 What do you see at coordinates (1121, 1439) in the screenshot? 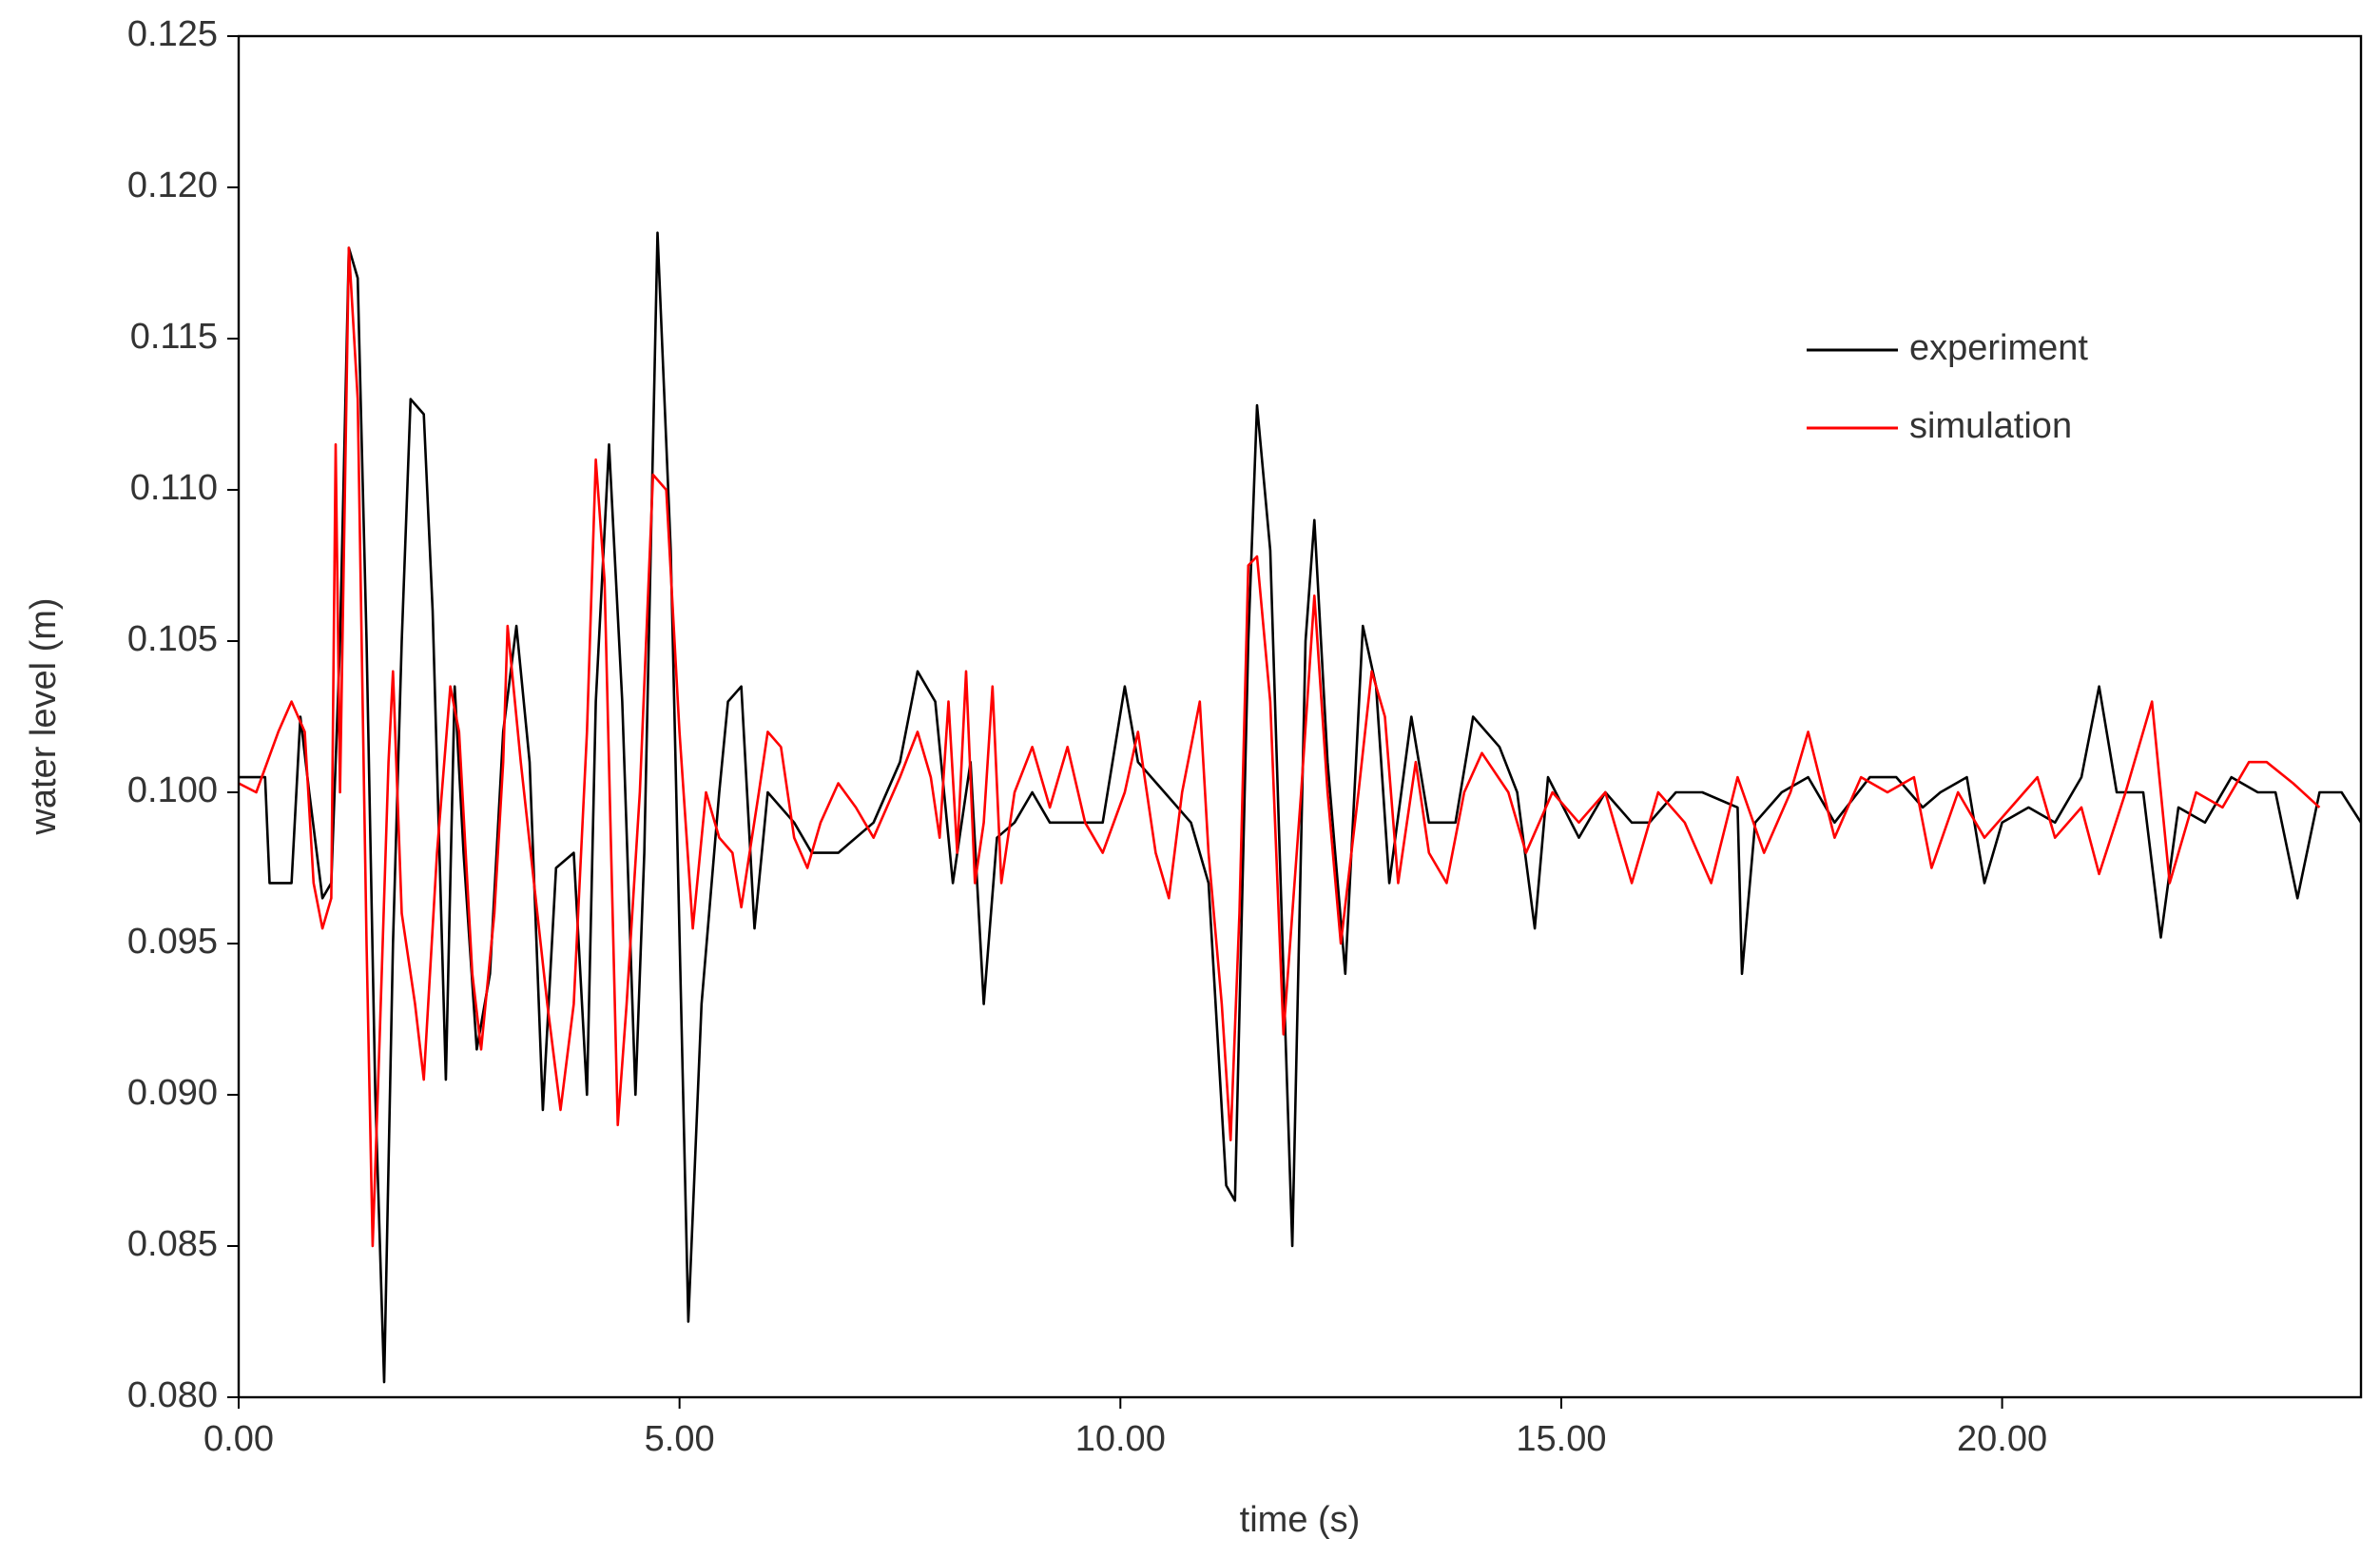
I see `x-tick-label: 10.00` at bounding box center [1121, 1439].